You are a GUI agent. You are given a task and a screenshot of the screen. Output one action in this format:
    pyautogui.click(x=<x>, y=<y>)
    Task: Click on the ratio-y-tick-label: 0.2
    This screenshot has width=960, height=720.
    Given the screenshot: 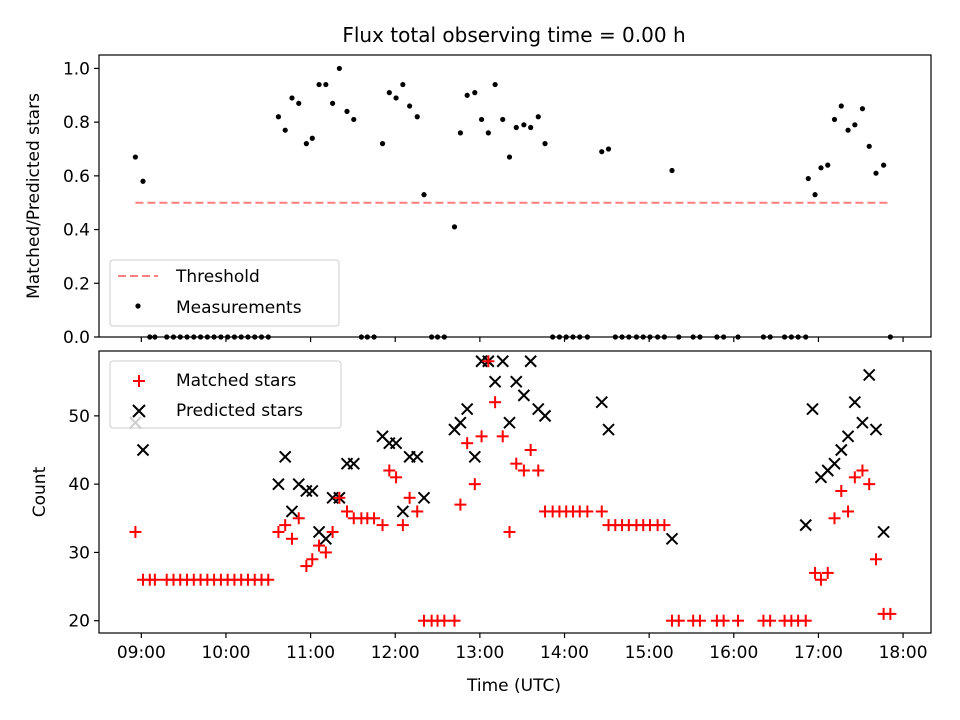 What is the action you would take?
    pyautogui.click(x=76, y=284)
    